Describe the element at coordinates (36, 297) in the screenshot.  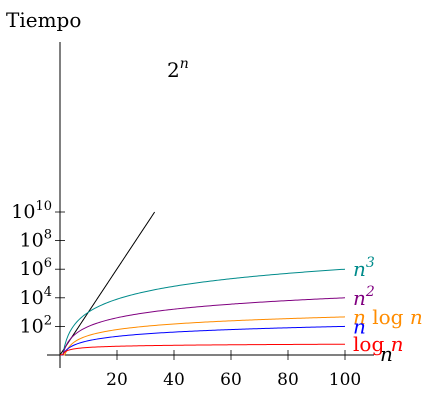
I see `y-tick-label: 10⁴` at that location.